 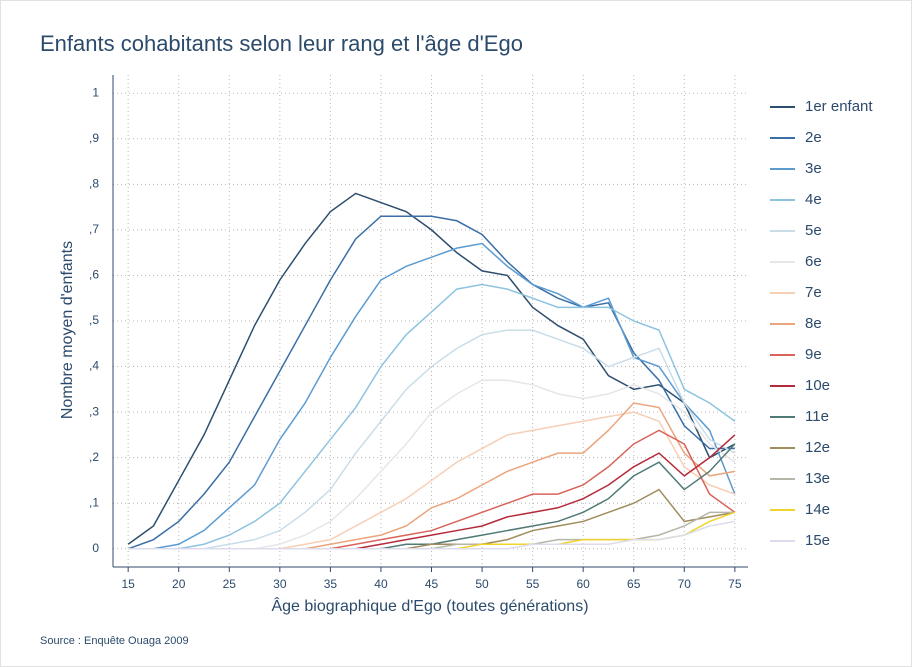 I want to click on legend-label: 5e, so click(x=813, y=230).